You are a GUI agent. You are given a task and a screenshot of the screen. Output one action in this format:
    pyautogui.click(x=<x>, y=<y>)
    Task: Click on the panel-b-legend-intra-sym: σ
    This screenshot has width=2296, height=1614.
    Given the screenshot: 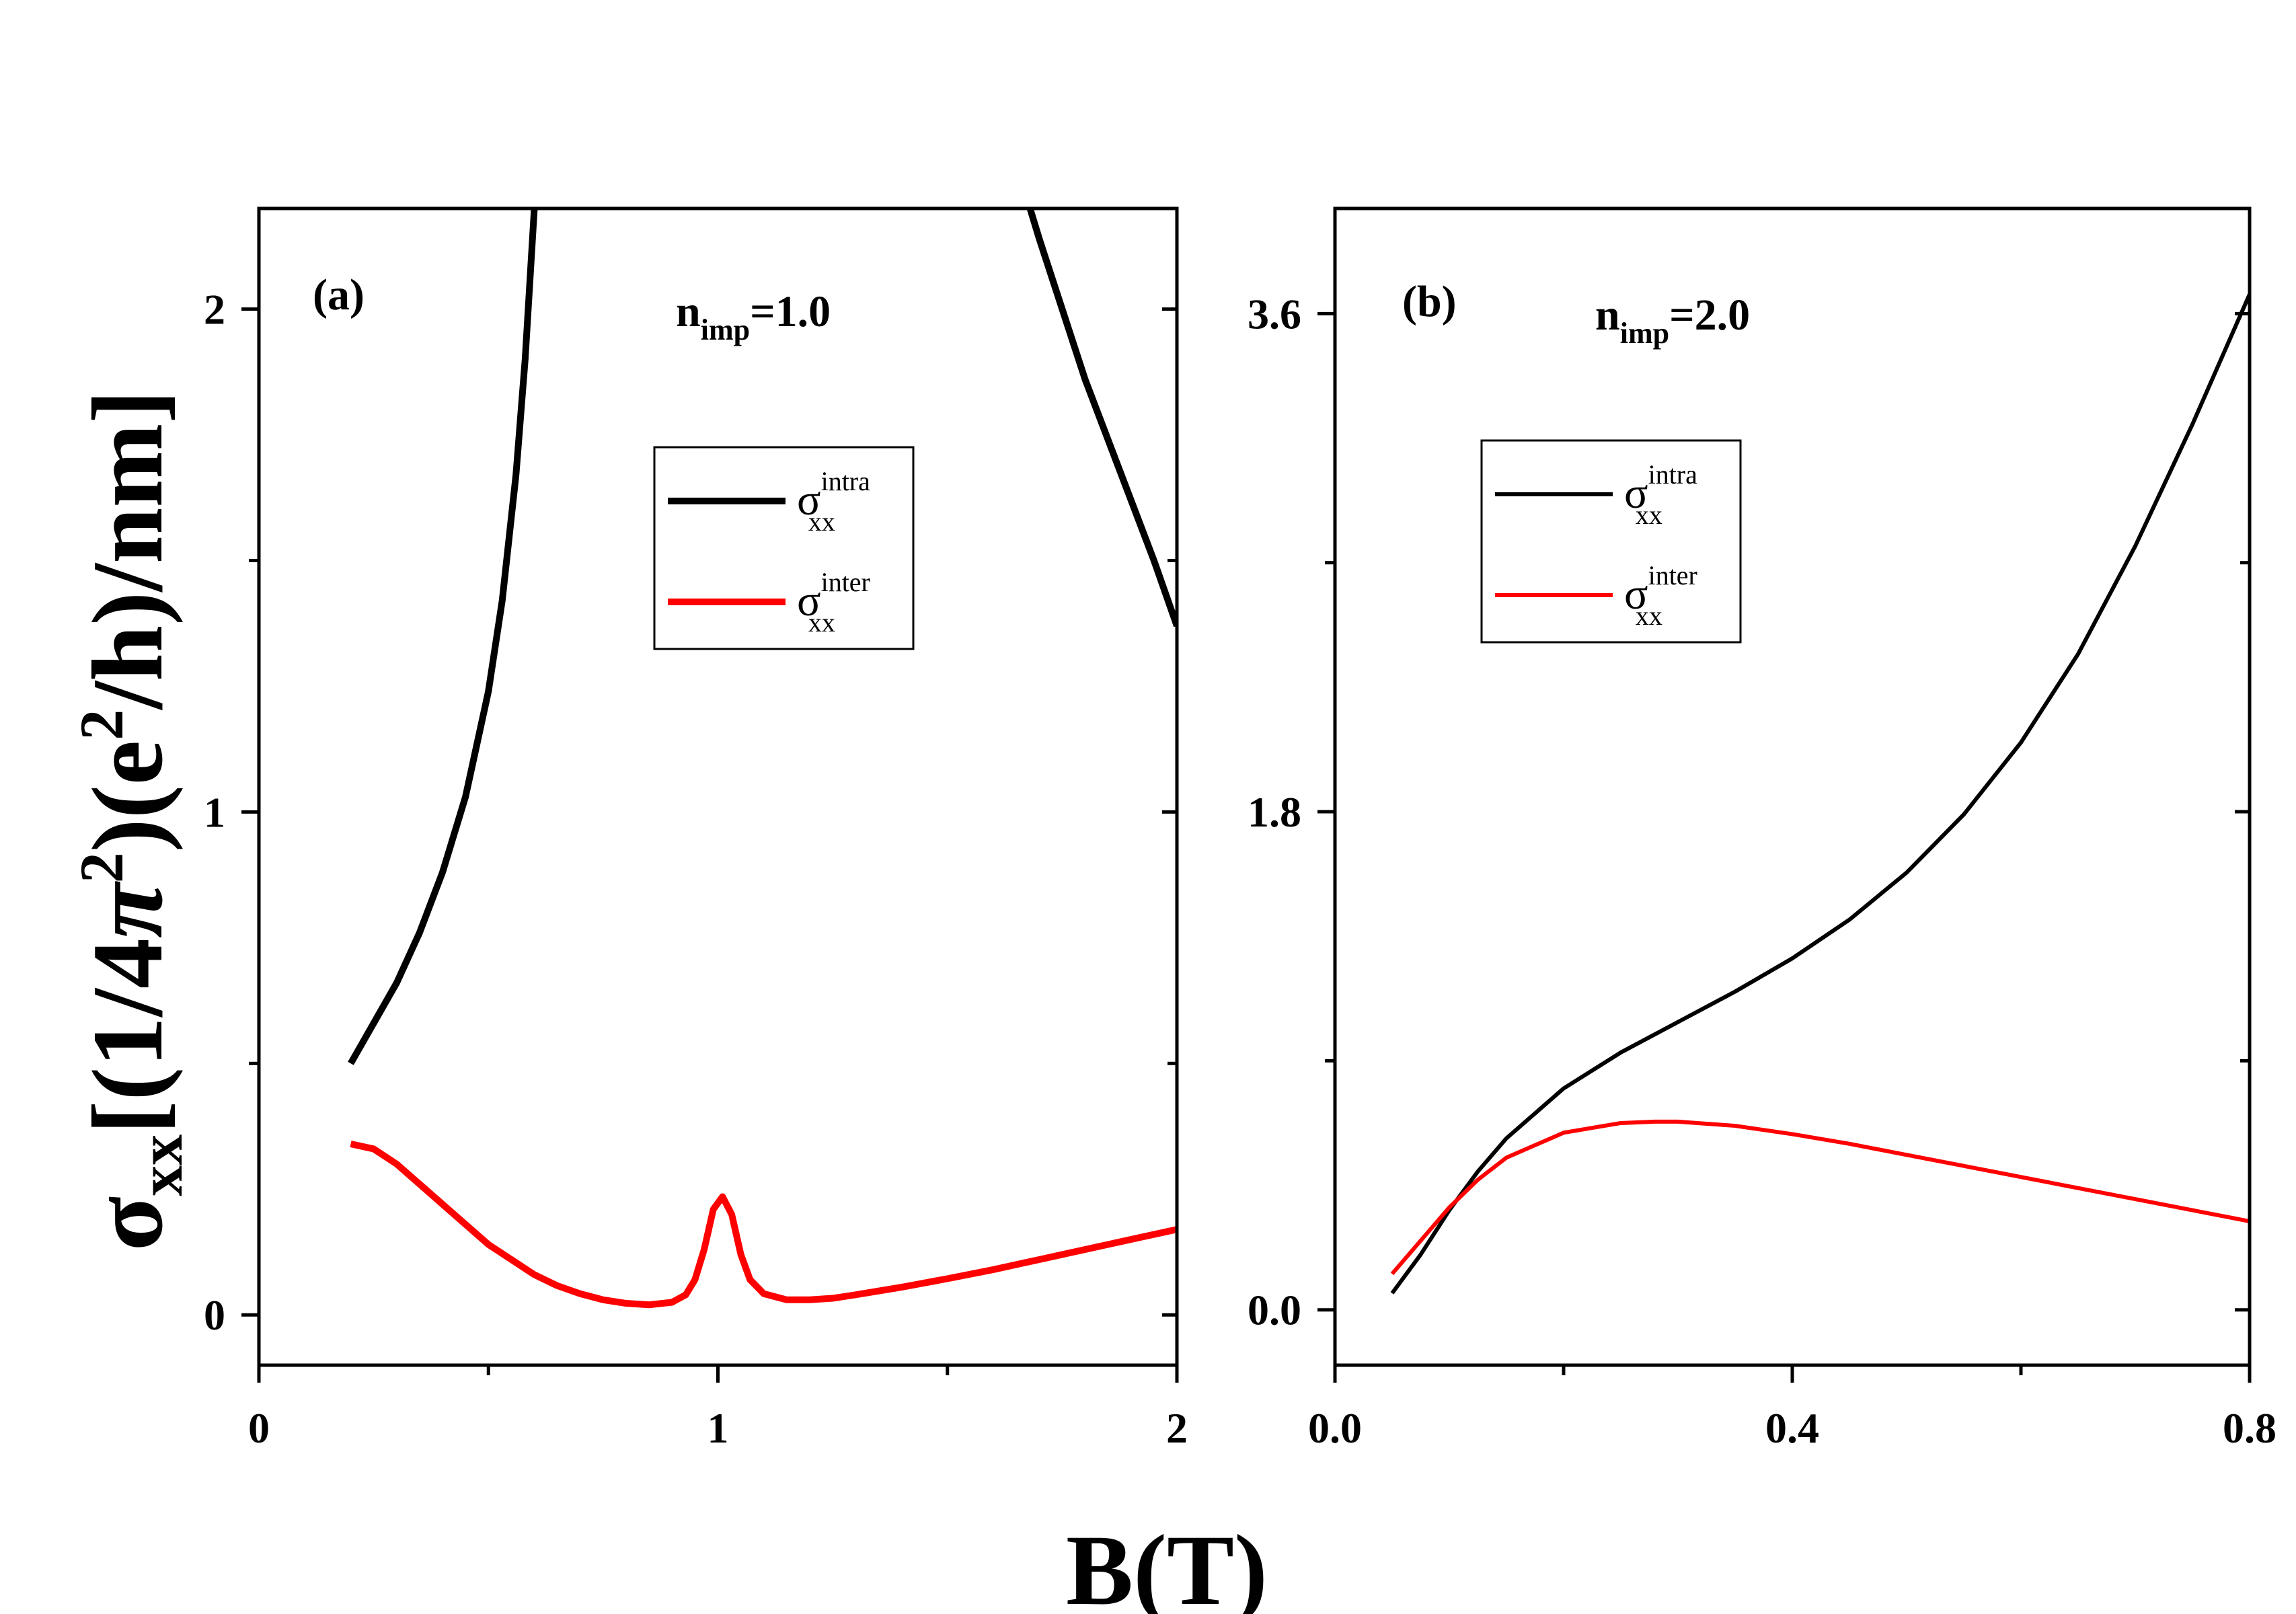 What is the action you would take?
    pyautogui.click(x=1636, y=493)
    